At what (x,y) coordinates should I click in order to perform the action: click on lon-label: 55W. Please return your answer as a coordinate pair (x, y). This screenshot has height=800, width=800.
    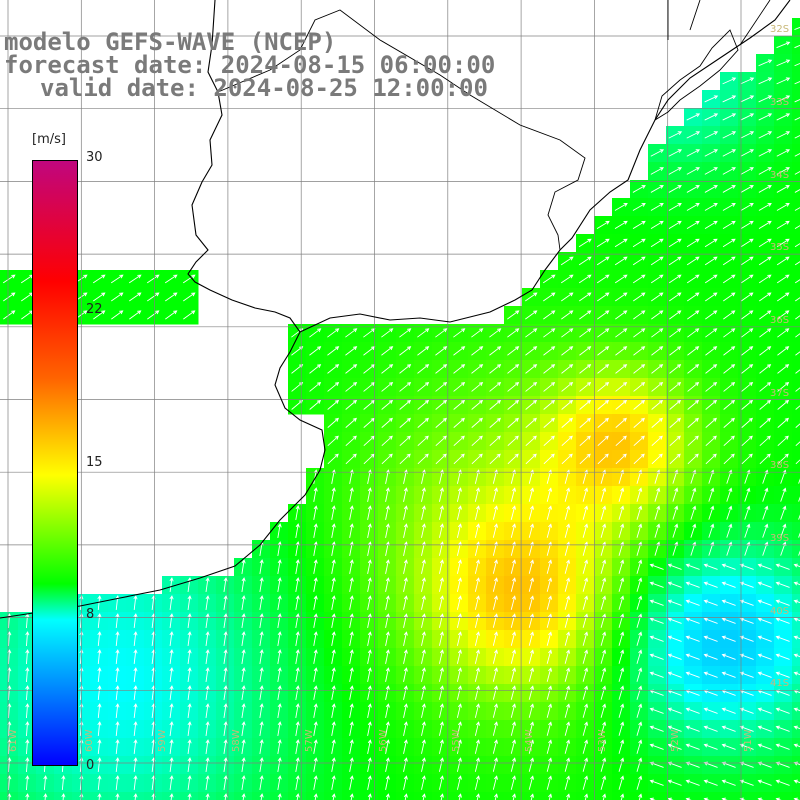
    Looking at the image, I should click on (456, 740).